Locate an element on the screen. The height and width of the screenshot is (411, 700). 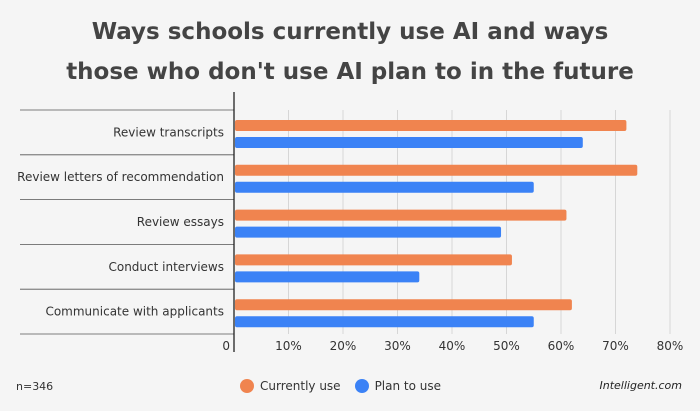
category-label: Review transcripts is located at coordinates (168, 132).